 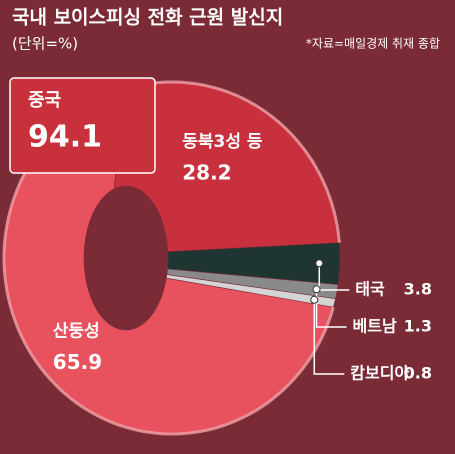 What do you see at coordinates (418, 289) in the screenshot?
I see `legend-value: 3.8` at bounding box center [418, 289].